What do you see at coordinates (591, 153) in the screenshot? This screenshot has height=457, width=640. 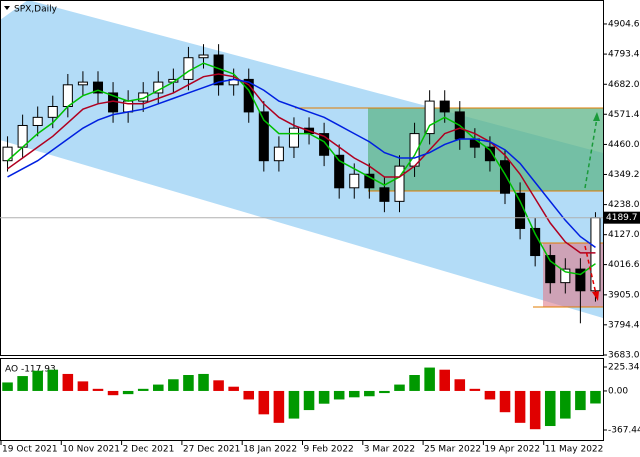 I see `forecast-arrow-up` at bounding box center [591, 153].